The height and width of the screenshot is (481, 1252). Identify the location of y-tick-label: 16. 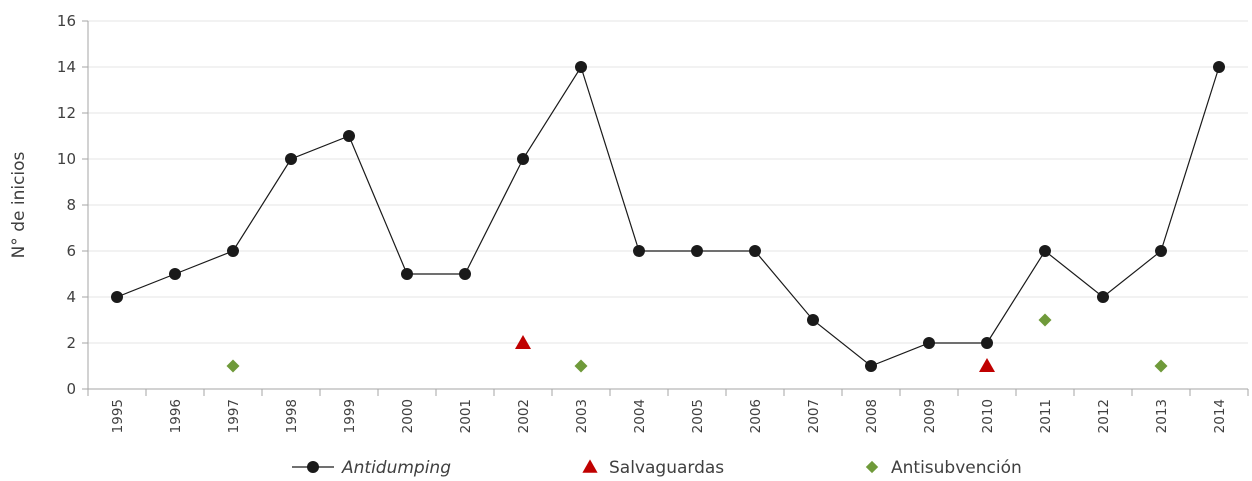
(66, 21).